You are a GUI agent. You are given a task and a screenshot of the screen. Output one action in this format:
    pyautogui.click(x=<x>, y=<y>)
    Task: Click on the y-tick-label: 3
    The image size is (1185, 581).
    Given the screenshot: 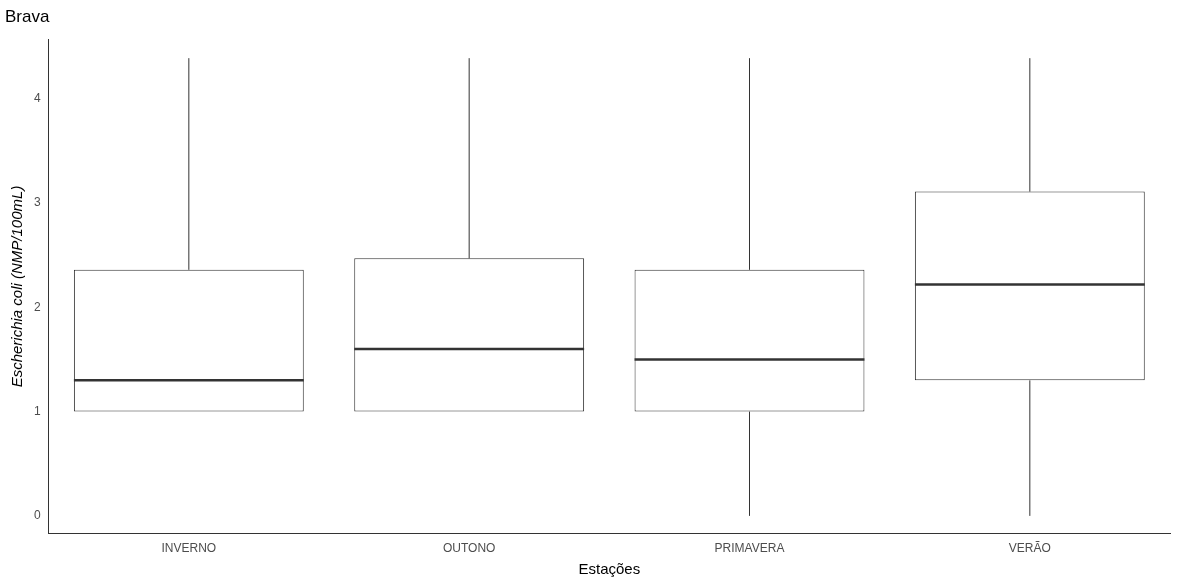 What is the action you would take?
    pyautogui.click(x=37, y=202)
    